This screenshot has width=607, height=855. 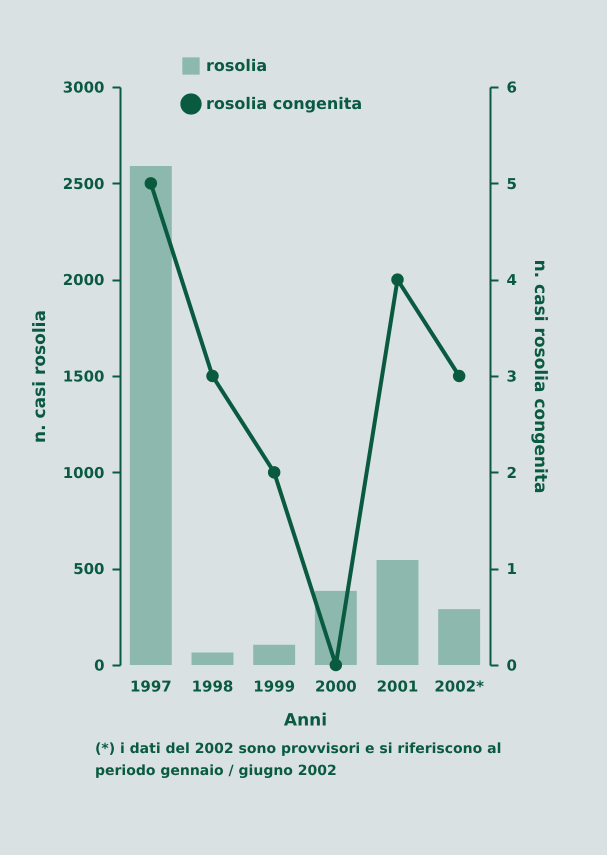 What do you see at coordinates (83, 183) in the screenshot?
I see `y-tick-label: 2500` at bounding box center [83, 183].